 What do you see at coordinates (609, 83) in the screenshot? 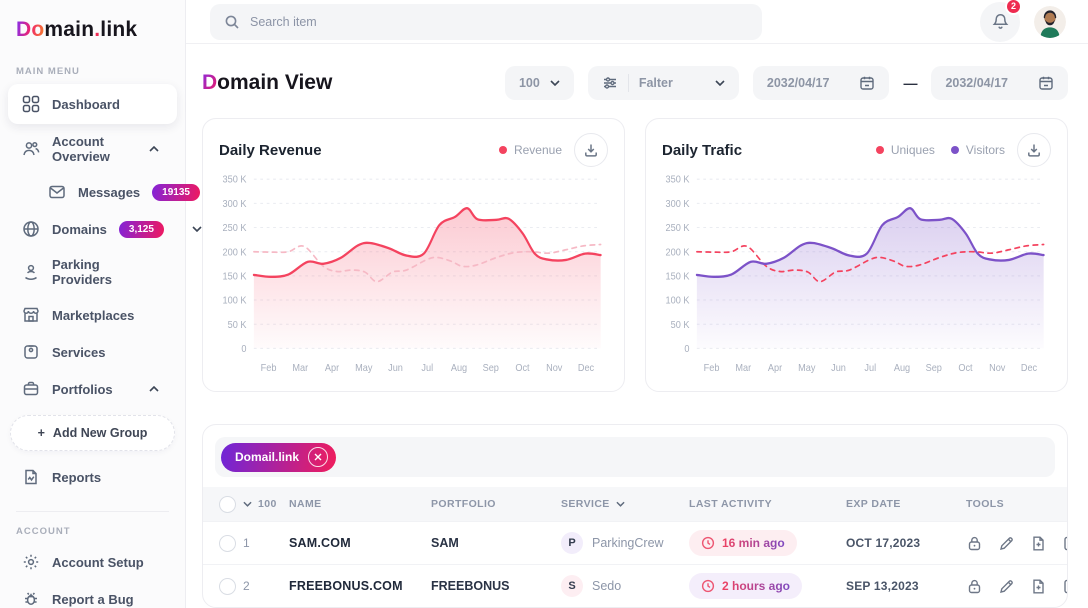
I see `sliders-filter-icon` at bounding box center [609, 83].